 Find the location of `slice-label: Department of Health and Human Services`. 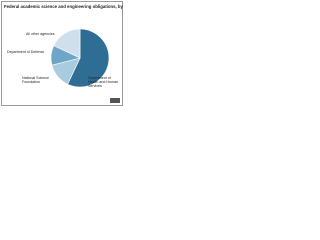

slice-label: Department of Health and Human Services is located at coordinates (103, 82).